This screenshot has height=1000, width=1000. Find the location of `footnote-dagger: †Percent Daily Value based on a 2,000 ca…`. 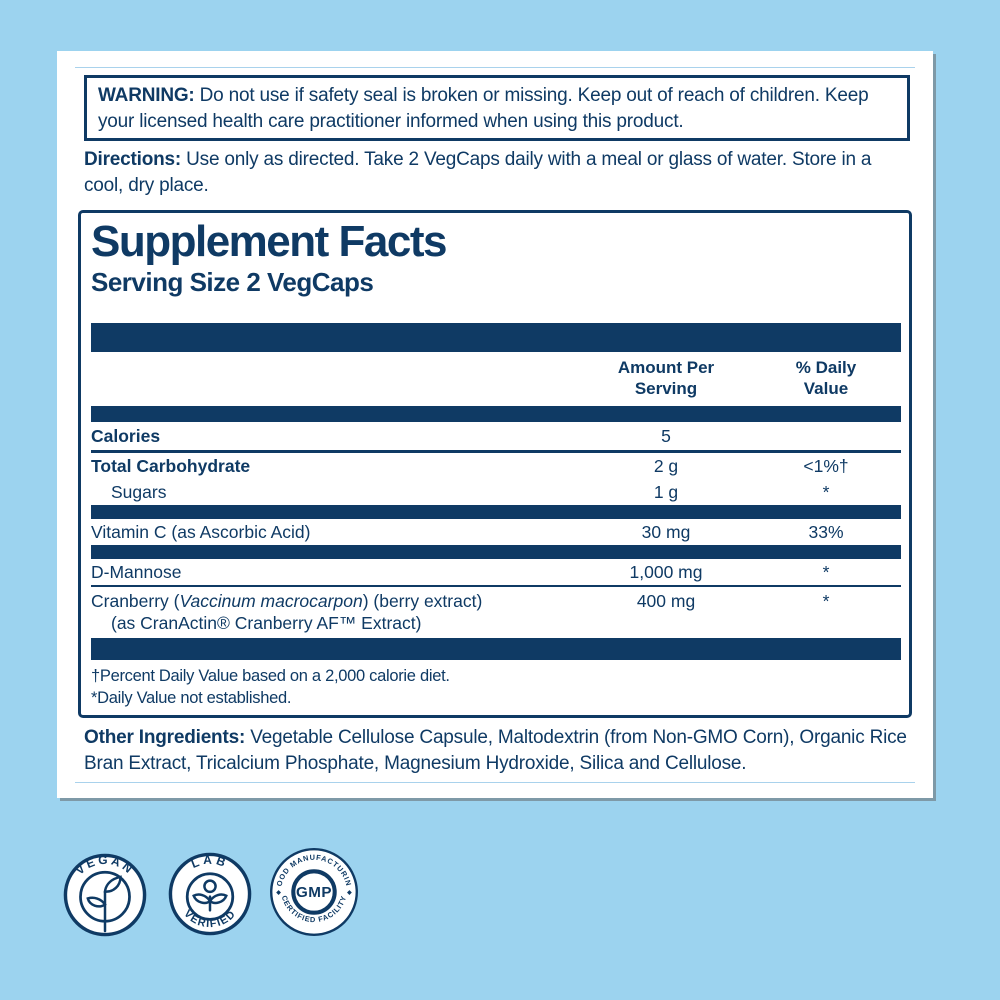

footnote-dagger: †Percent Daily Value based on a 2,000 ca… is located at coordinates (270, 676).